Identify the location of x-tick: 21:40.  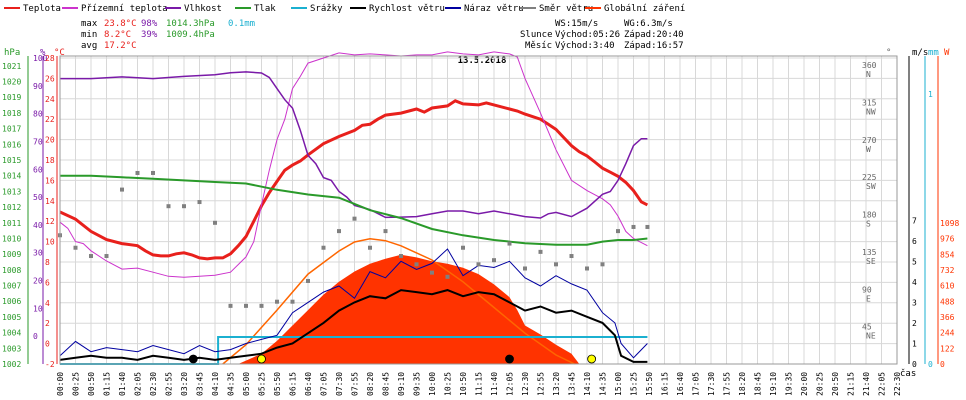
(866, 384).